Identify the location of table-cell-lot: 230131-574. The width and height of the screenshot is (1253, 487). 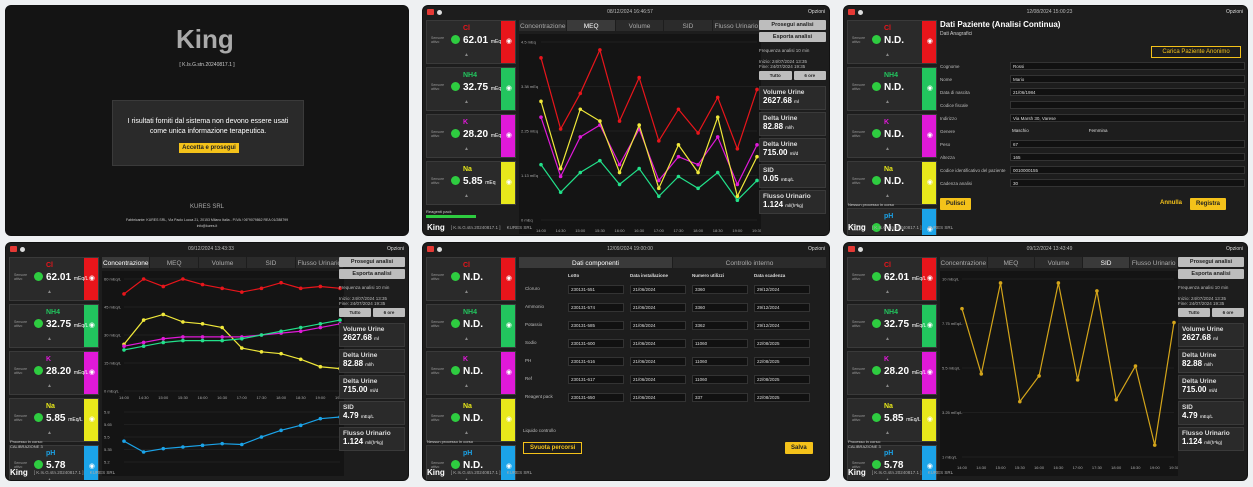
(596, 307).